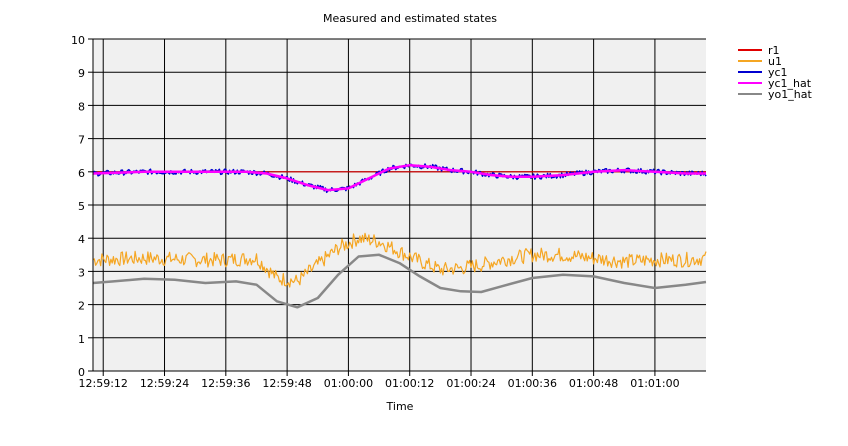  What do you see at coordinates (399, 281) in the screenshot?
I see `series-line-yo1_hat` at bounding box center [399, 281].